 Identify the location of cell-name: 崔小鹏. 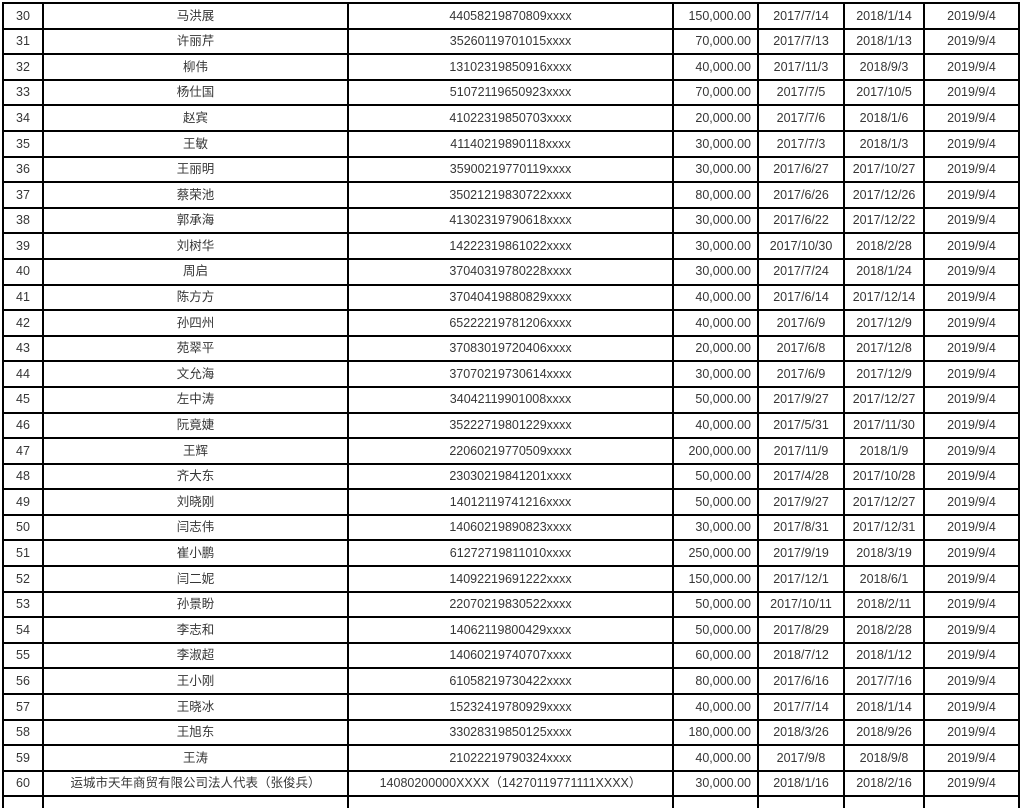
(195, 553).